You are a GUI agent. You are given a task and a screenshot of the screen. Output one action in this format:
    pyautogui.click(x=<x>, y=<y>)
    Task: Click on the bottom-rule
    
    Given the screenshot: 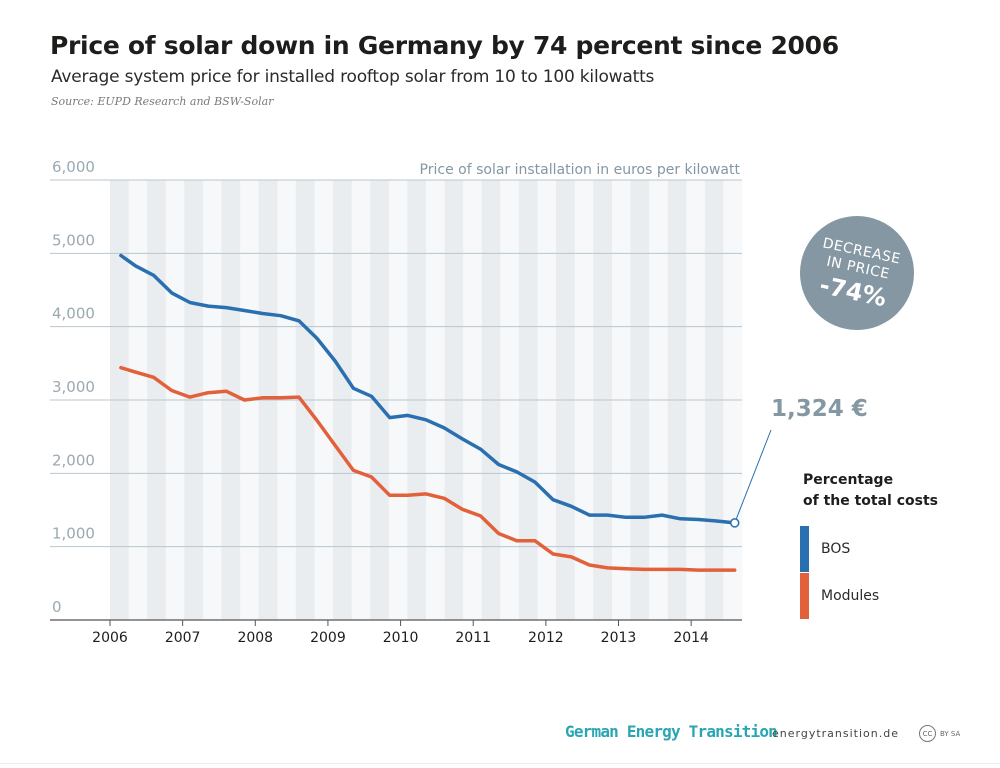 What is the action you would take?
    pyautogui.click(x=500, y=763)
    